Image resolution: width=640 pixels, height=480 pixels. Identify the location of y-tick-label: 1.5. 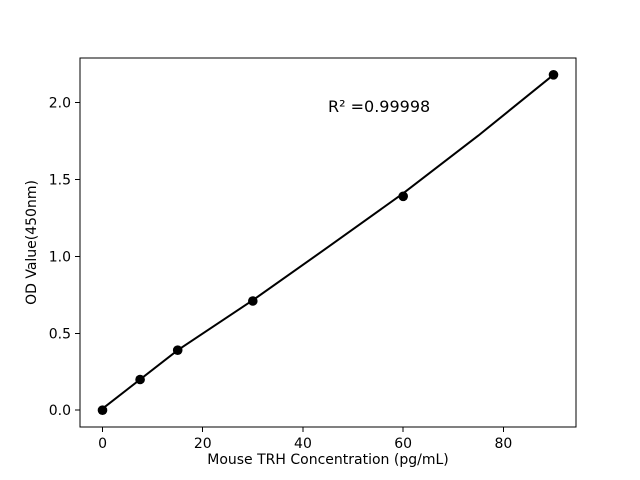
(60, 180).